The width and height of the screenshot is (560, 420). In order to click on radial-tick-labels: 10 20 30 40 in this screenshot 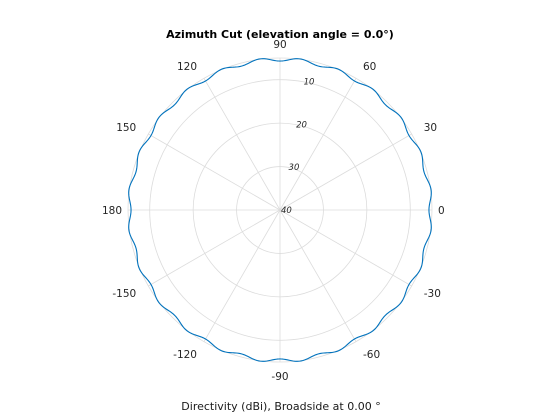, I will do `click(297, 147)`.